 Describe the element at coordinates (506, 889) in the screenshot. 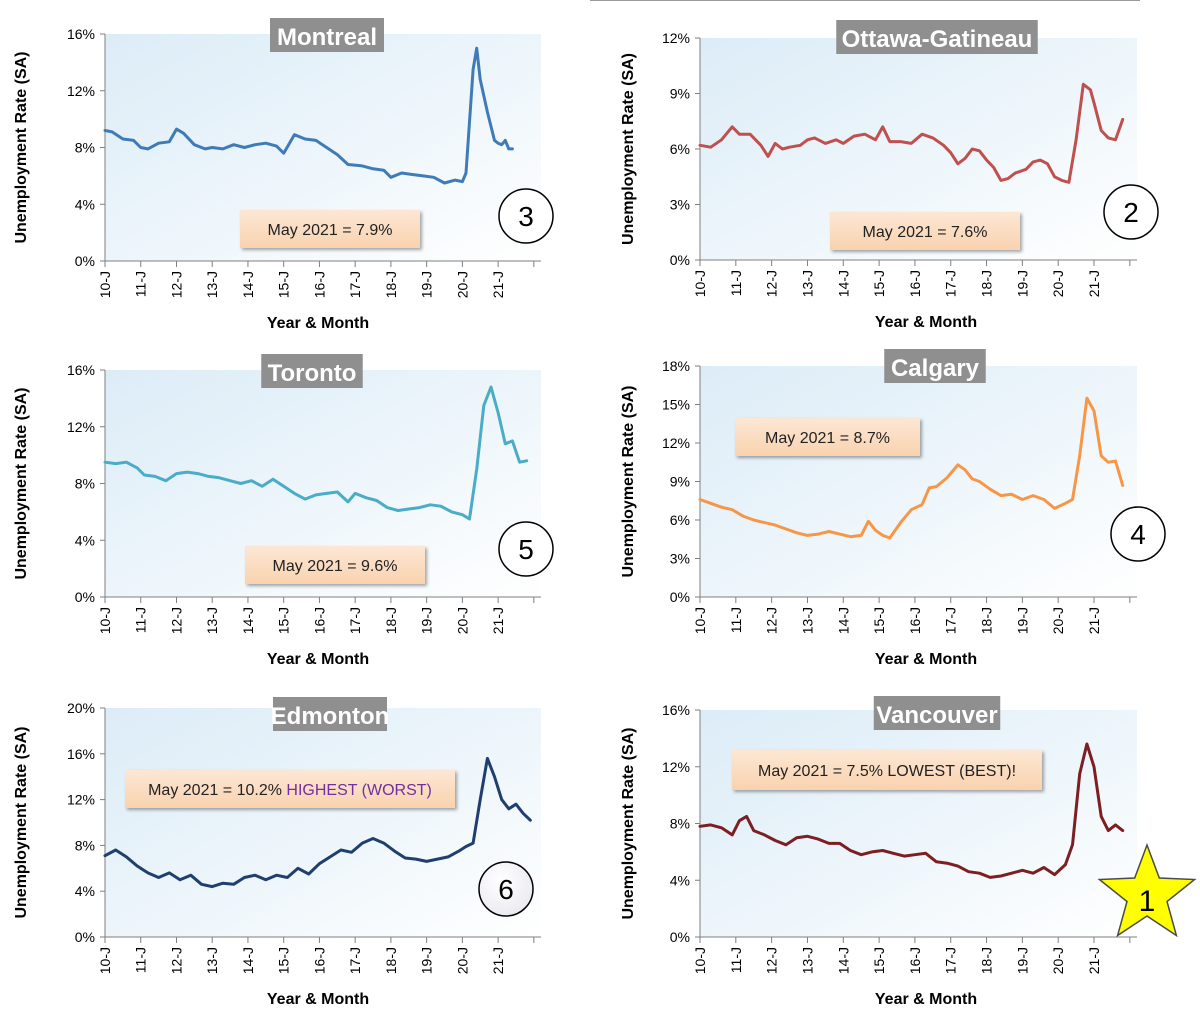

I see `rank-marker: 6` at that location.